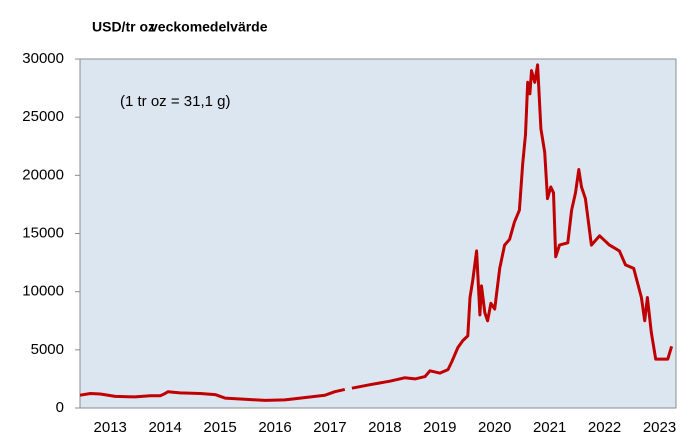  Describe the element at coordinates (175, 101) in the screenshot. I see `annotation: (1 tr oz = 31,1 g)` at that location.